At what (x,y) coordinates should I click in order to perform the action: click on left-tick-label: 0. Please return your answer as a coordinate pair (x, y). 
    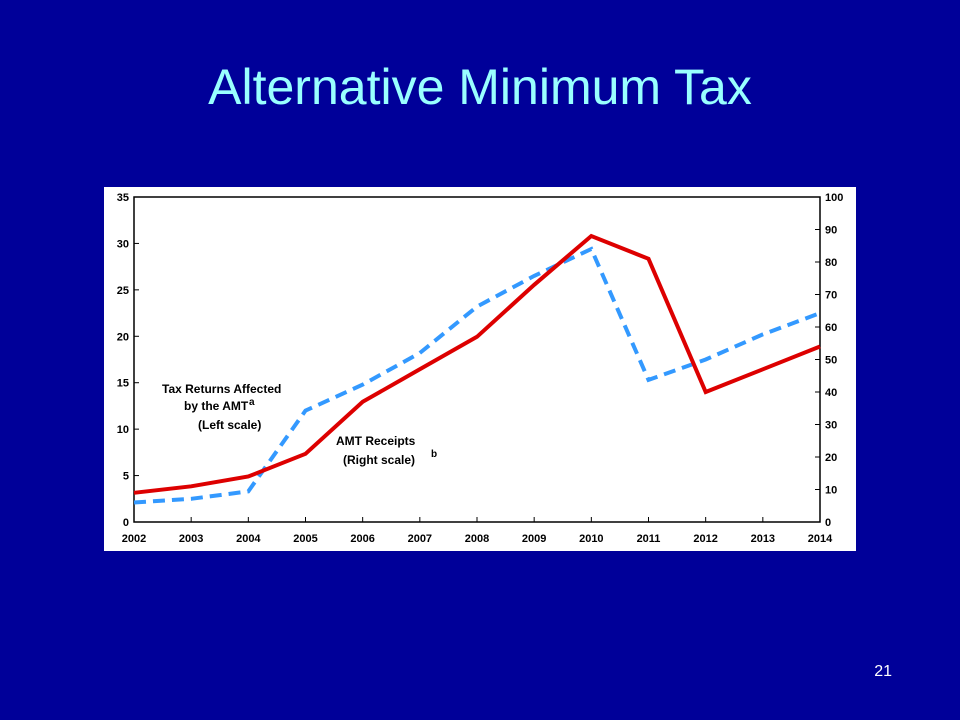
    Looking at the image, I should click on (126, 523).